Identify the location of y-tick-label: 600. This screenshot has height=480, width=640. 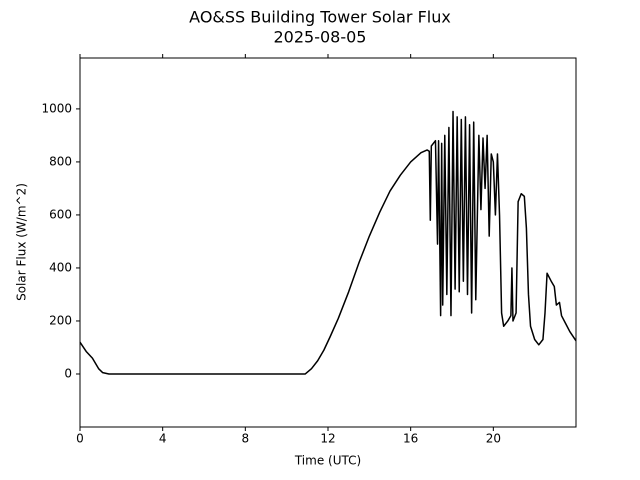
(60, 214).